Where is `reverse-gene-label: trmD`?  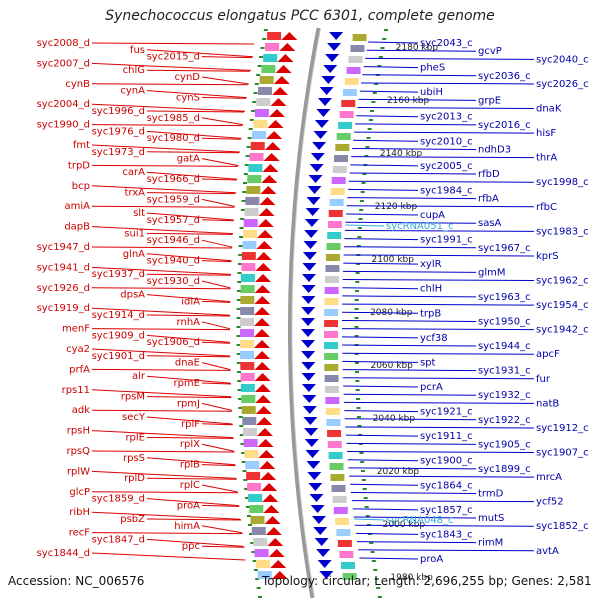 reverse-gene-label: trmD is located at coordinates (491, 493).